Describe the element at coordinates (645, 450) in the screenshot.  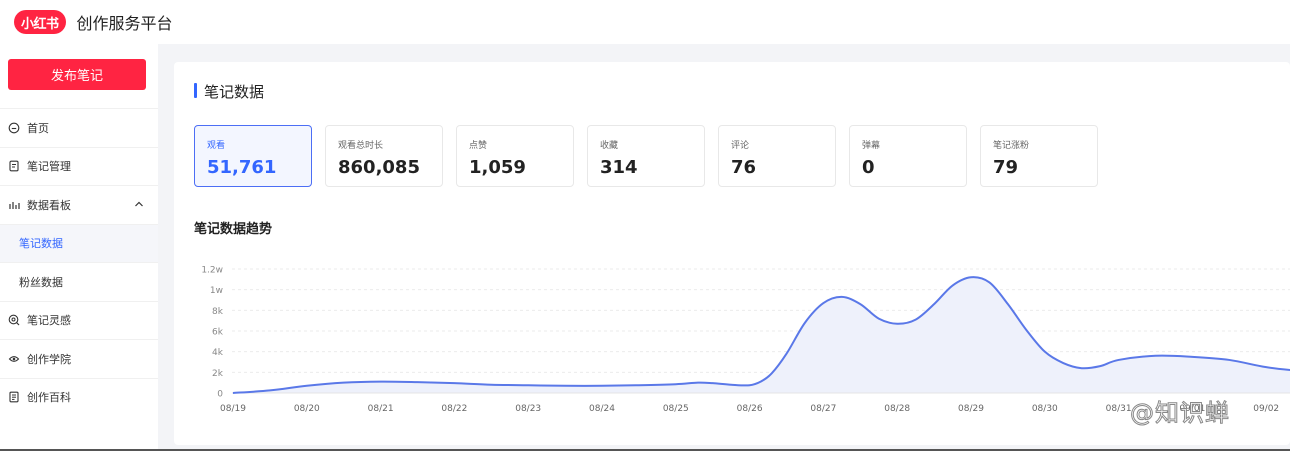
I see `window-bottom-edge` at that location.